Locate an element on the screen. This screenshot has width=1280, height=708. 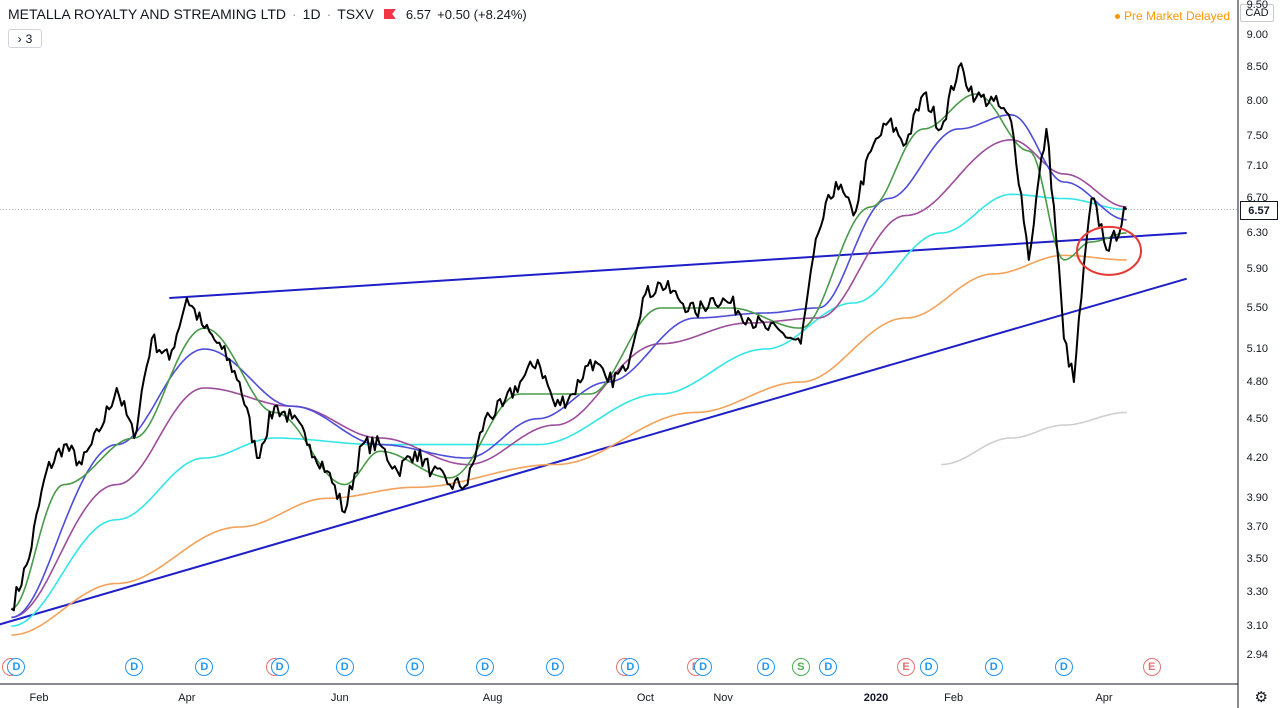
y-tick-label: 8.50 is located at coordinates (1257, 67).